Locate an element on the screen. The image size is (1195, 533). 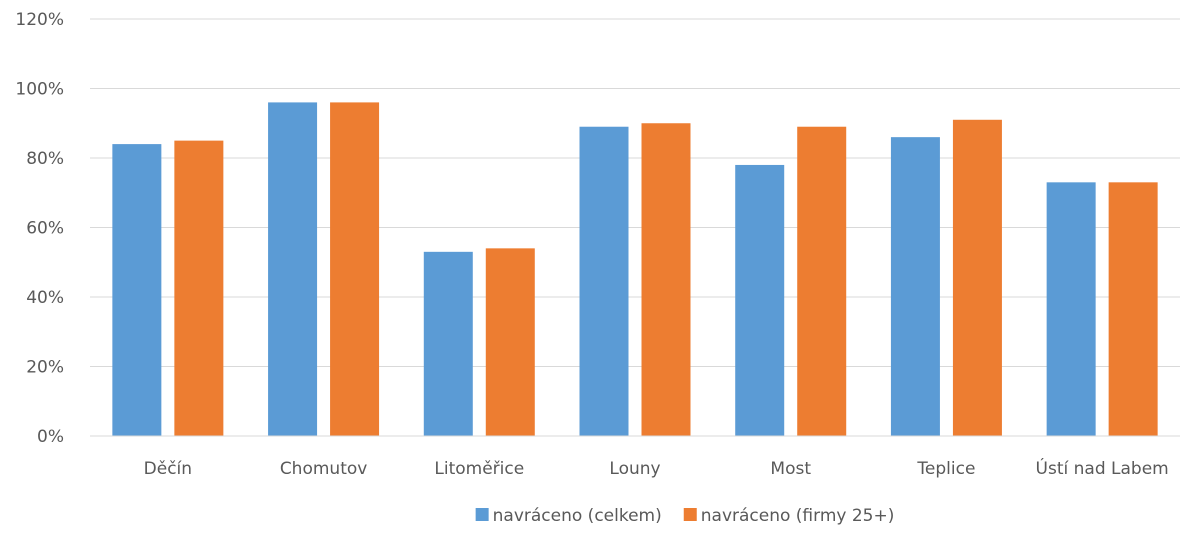
y-axis-tick-labels: 0% 20% 40% 60% 80% 100% 120% is located at coordinates (39, 228).